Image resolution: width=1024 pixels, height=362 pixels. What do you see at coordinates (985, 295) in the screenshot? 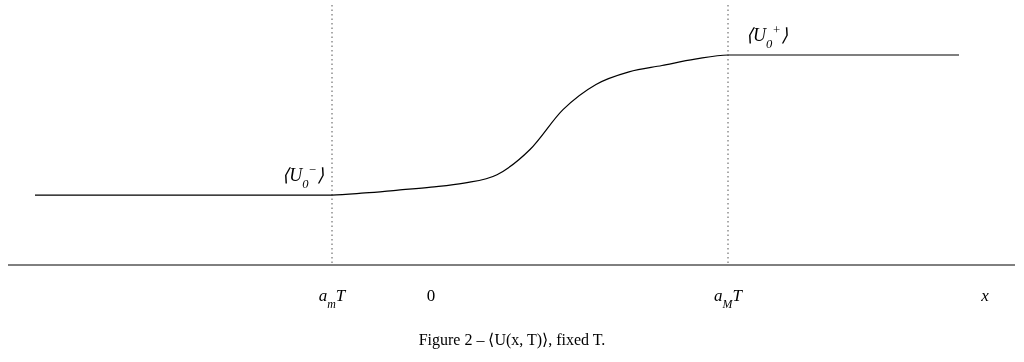
I see `x-axis-title: x` at bounding box center [985, 295].